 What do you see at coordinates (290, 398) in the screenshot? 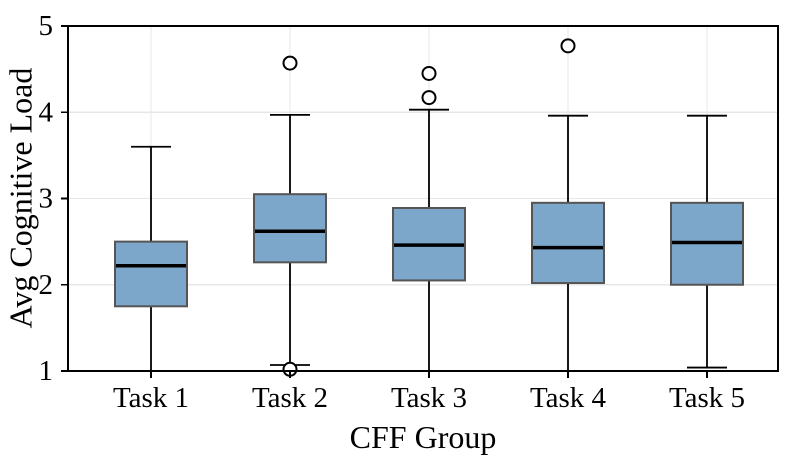
I see `x-tick-label: Task 2` at bounding box center [290, 398].